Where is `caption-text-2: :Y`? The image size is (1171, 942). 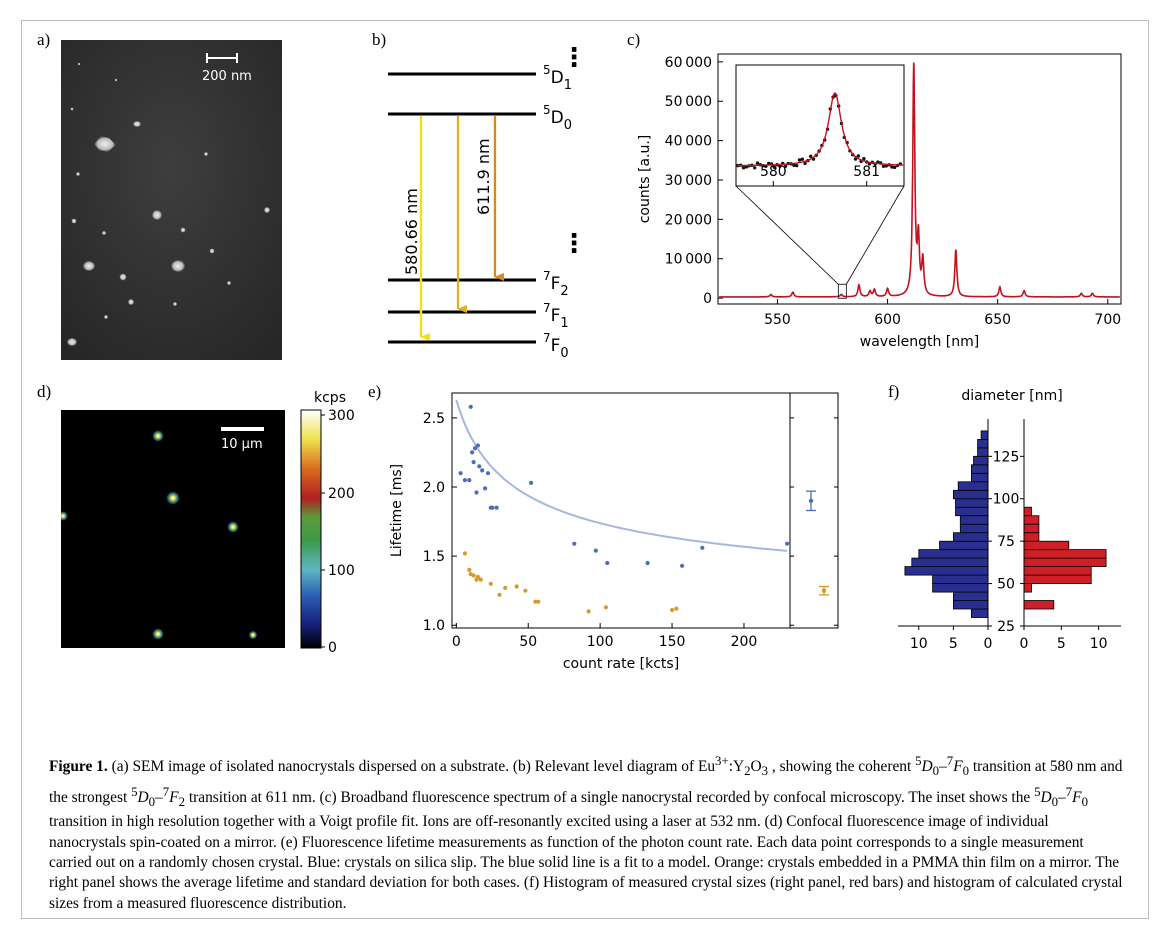 caption-text-2: :Y is located at coordinates (736, 767).